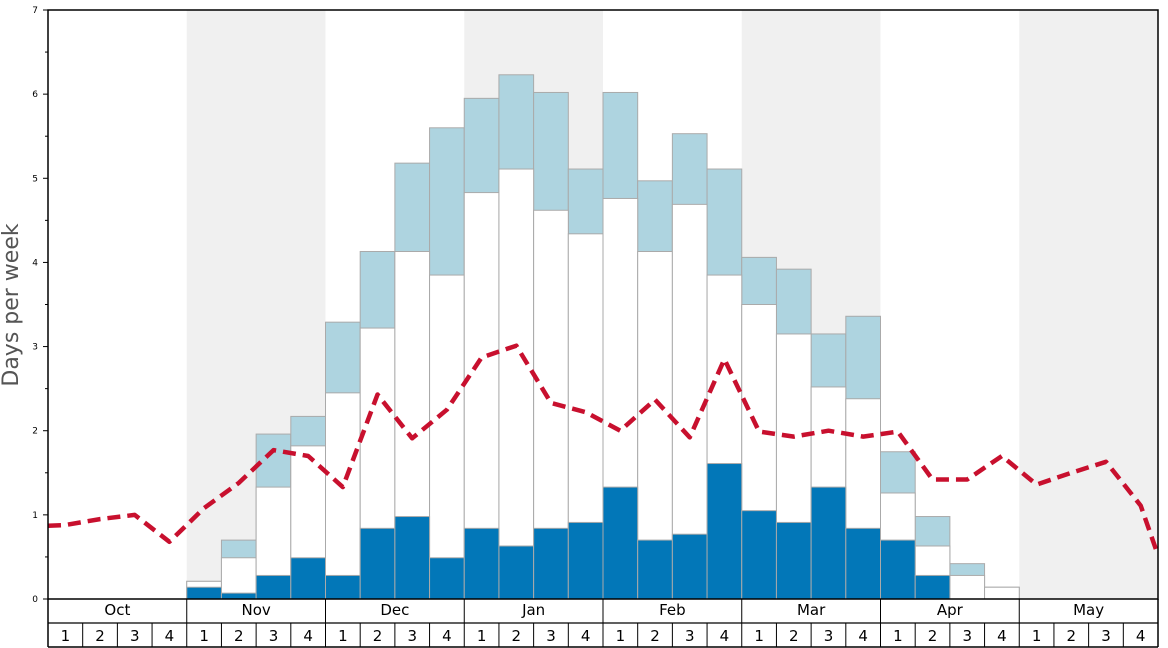 The image size is (1168, 648). I want to click on y-tick-label-3: 3, so click(35, 348).